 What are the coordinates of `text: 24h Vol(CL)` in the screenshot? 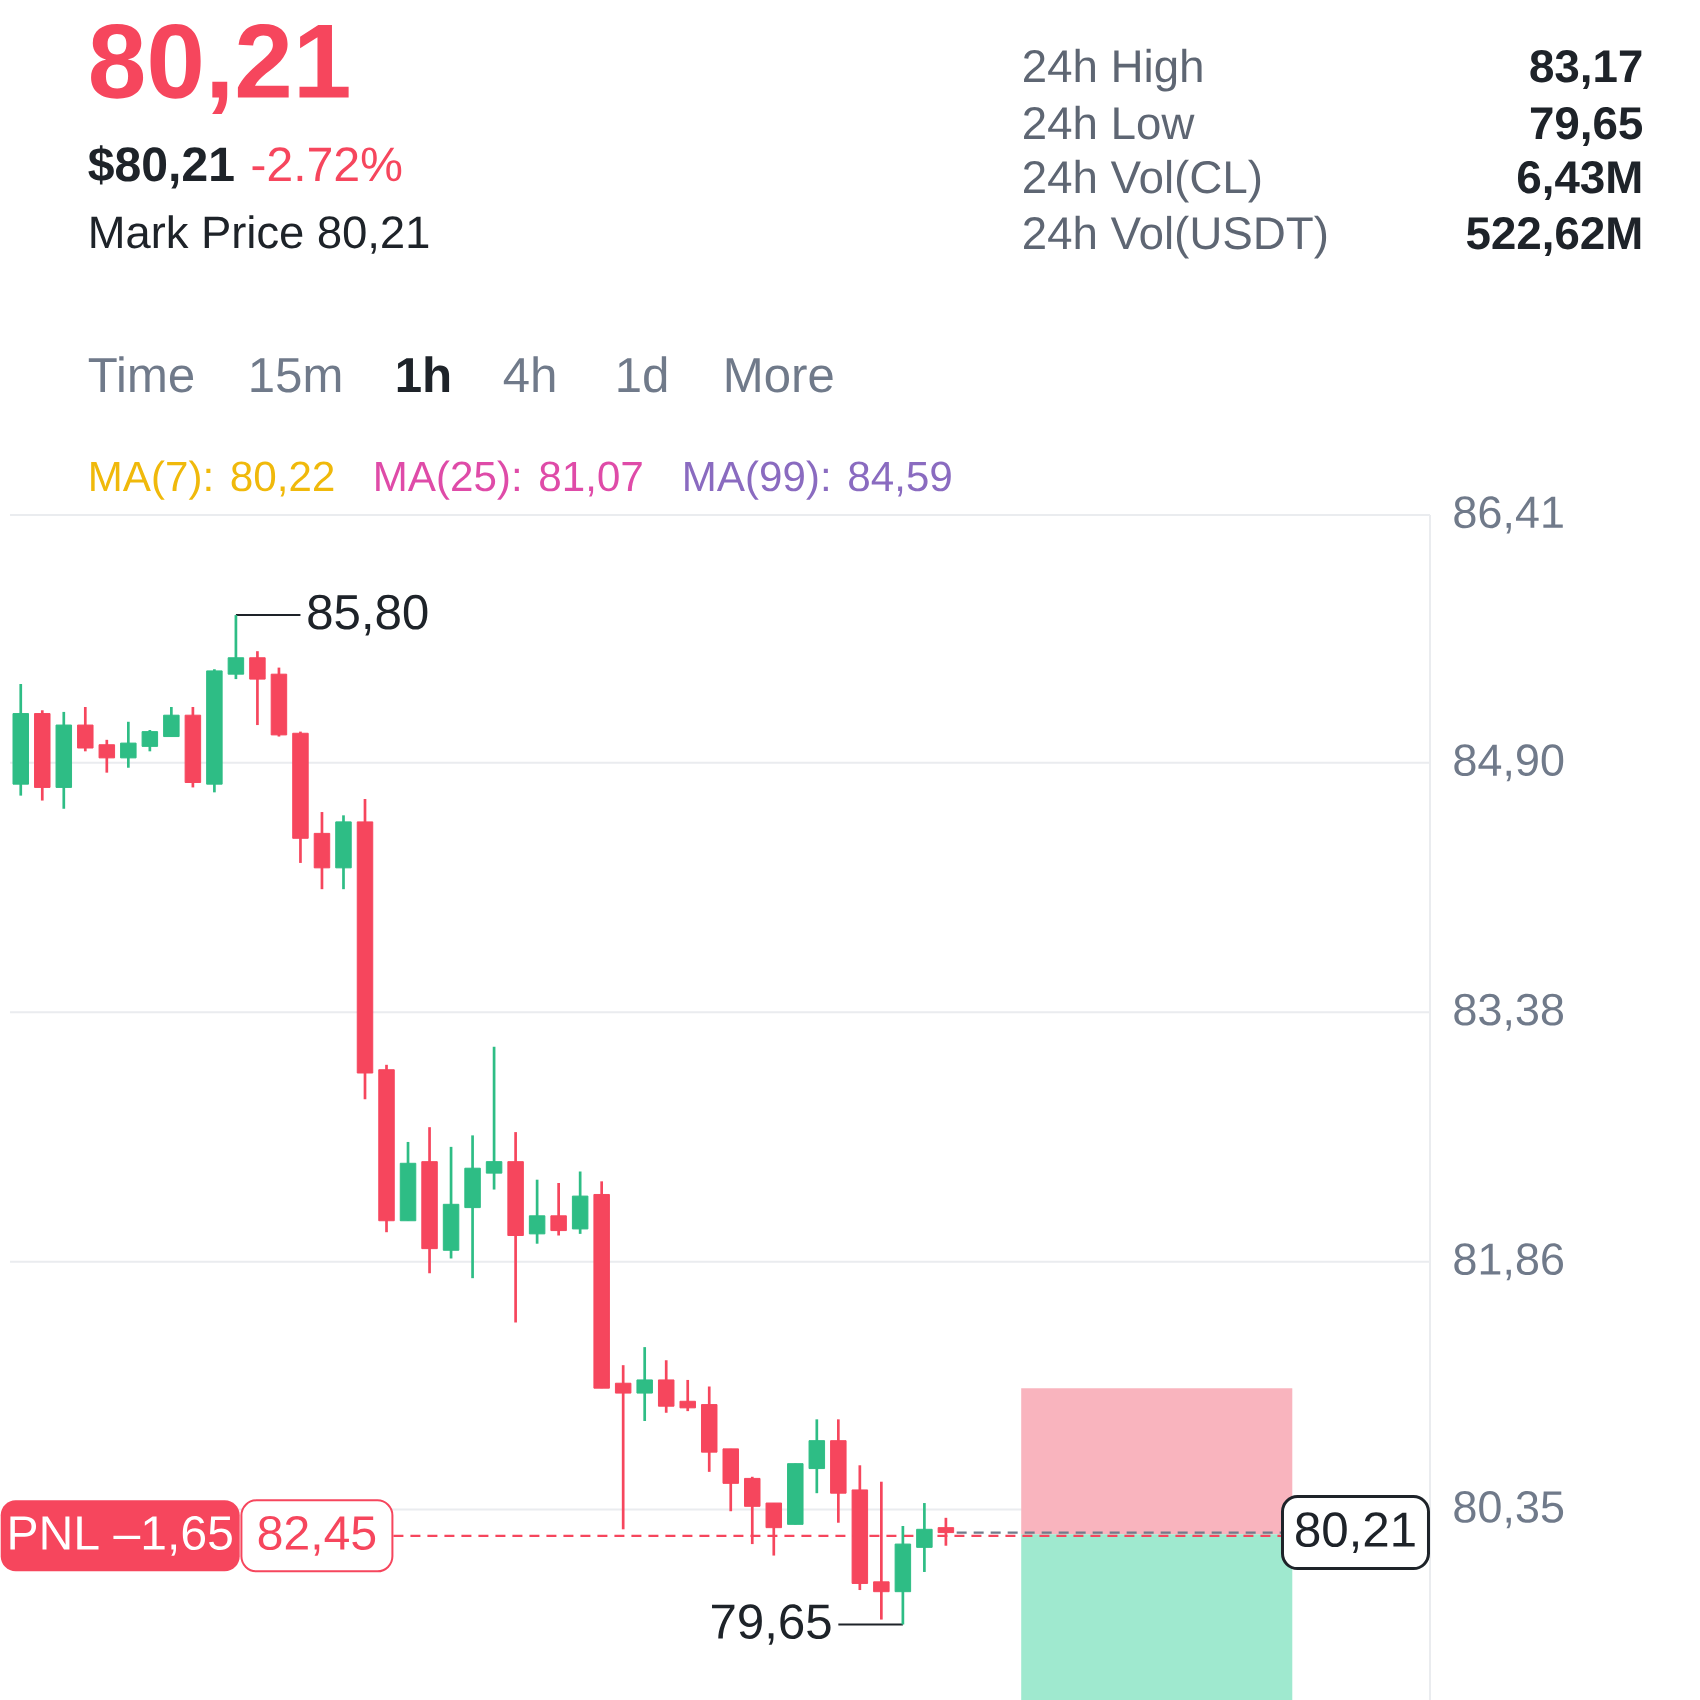 It's located at (1142, 181).